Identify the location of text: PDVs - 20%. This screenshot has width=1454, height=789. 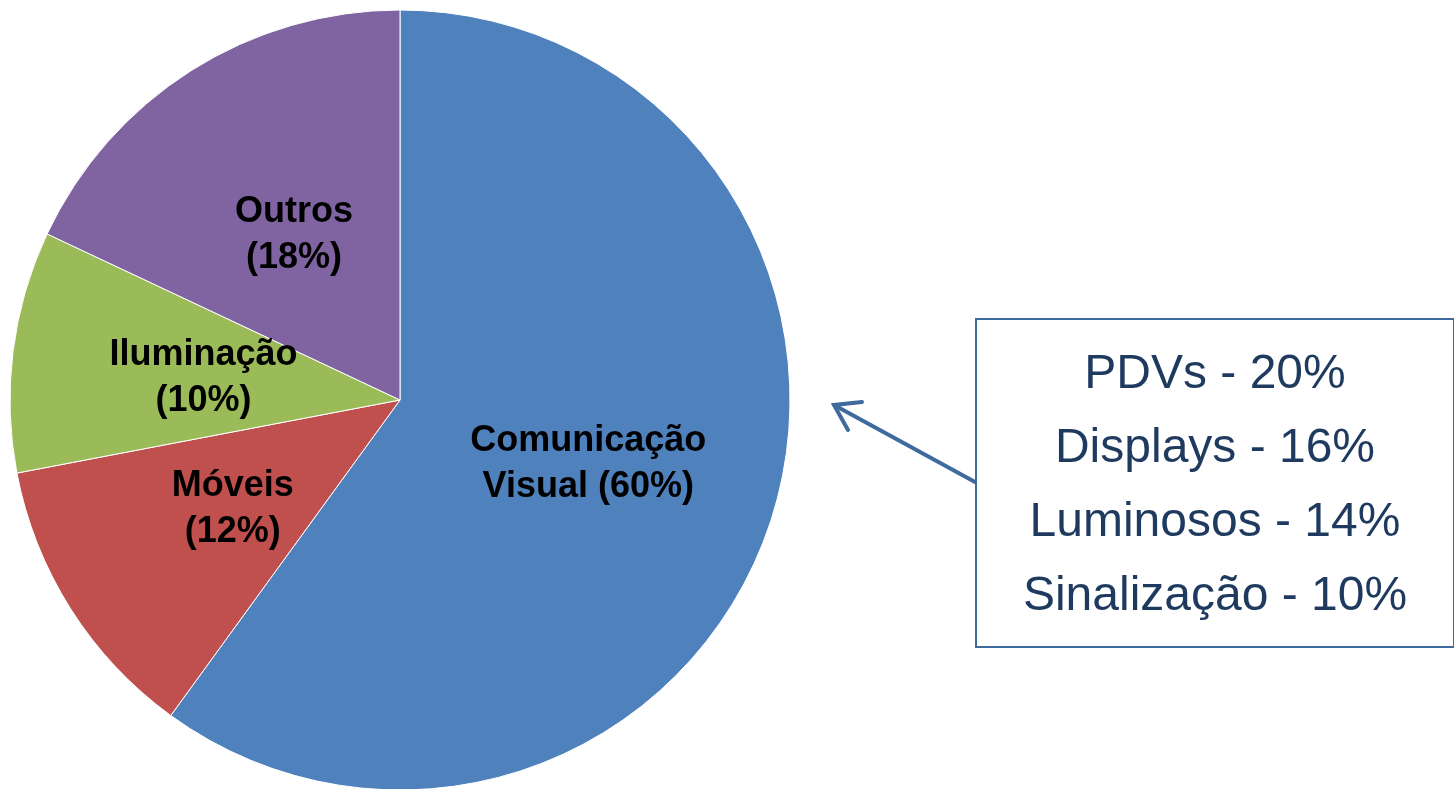
(1215, 372).